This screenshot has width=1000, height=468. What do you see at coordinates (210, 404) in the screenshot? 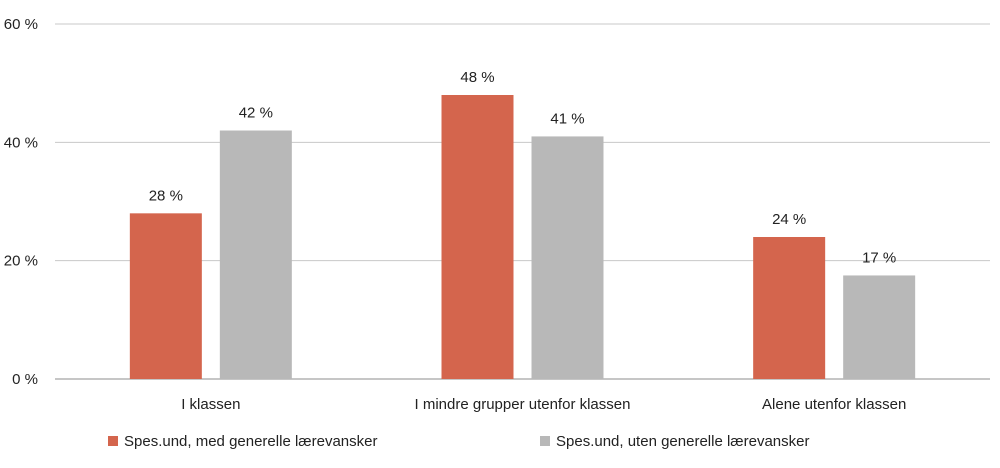
I see `x-tick-label: I klassen` at bounding box center [210, 404].